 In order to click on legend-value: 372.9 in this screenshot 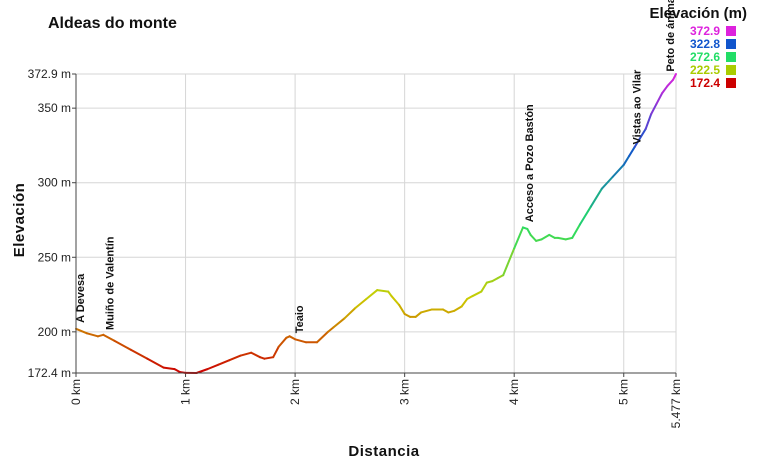, I will do `click(705, 31)`.